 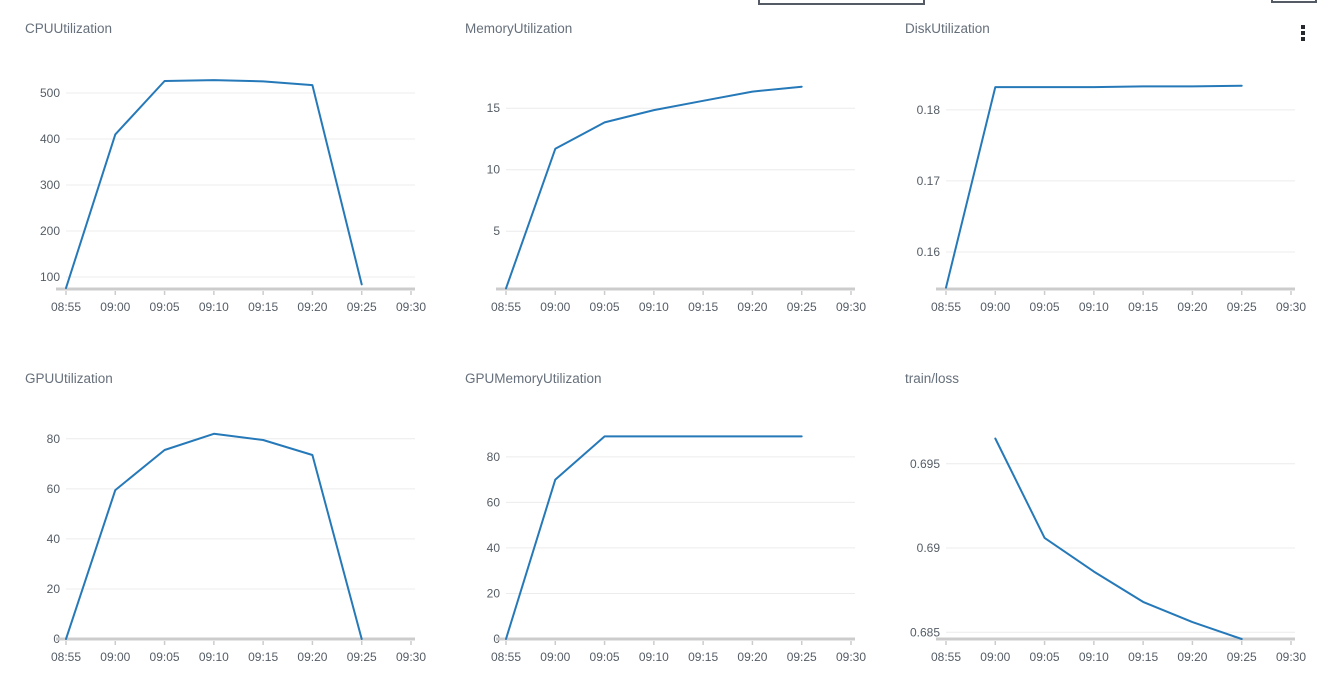 What do you see at coordinates (519, 28) in the screenshot?
I see `chart-title: MemoryUtilization` at bounding box center [519, 28].